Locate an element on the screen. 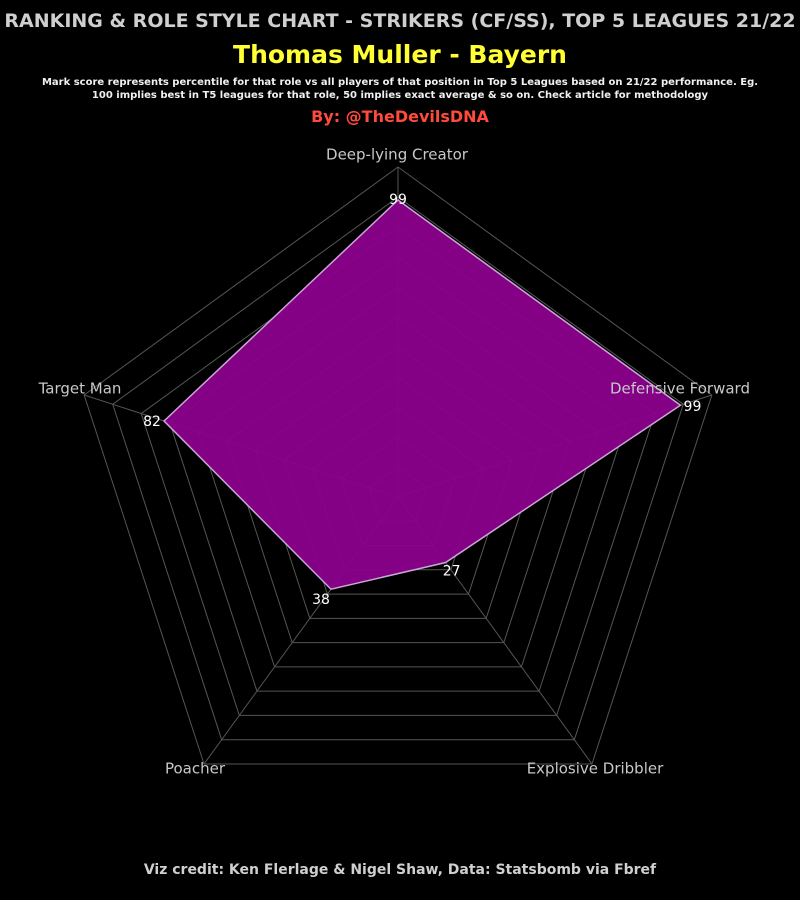  value-label: 38 is located at coordinates (321, 600).